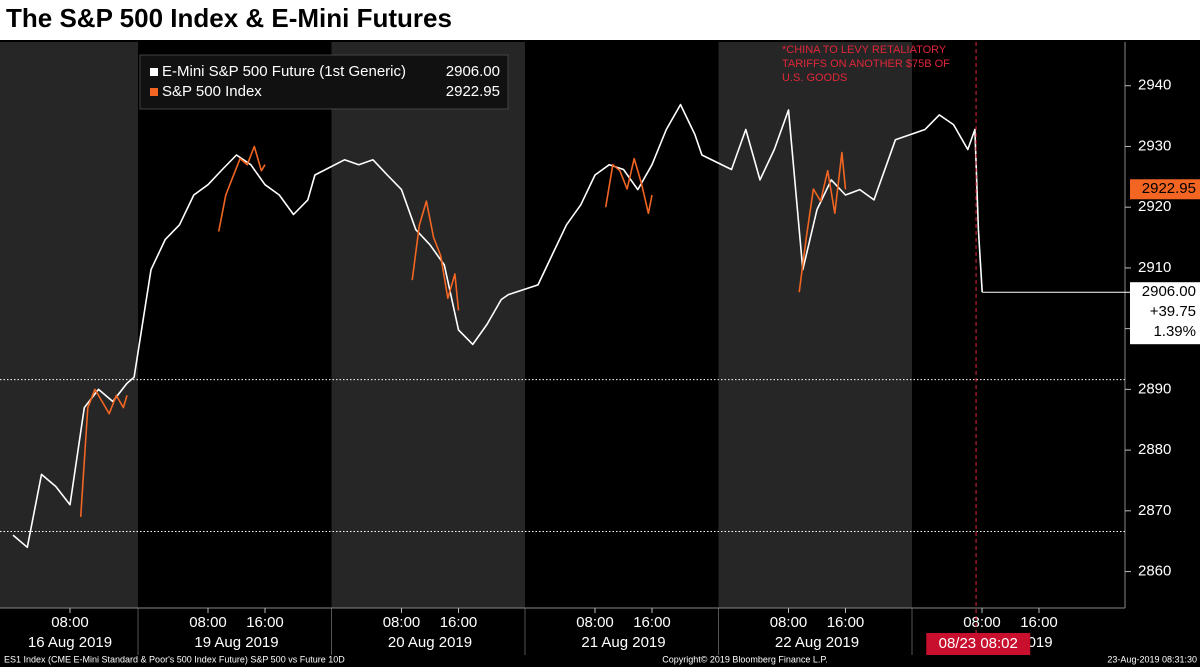 The width and height of the screenshot is (1200, 667). I want to click on cursor-label: 08/23 08:02, so click(978, 643).